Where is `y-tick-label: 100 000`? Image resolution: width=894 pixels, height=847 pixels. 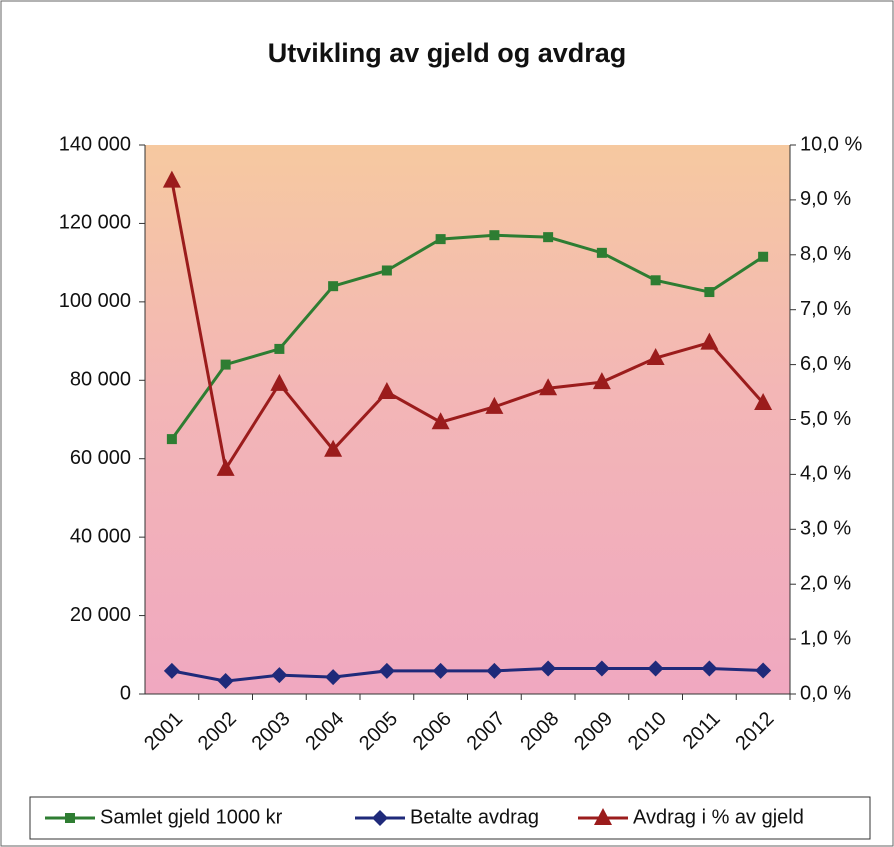
y-tick-label: 100 000 is located at coordinates (95, 301).